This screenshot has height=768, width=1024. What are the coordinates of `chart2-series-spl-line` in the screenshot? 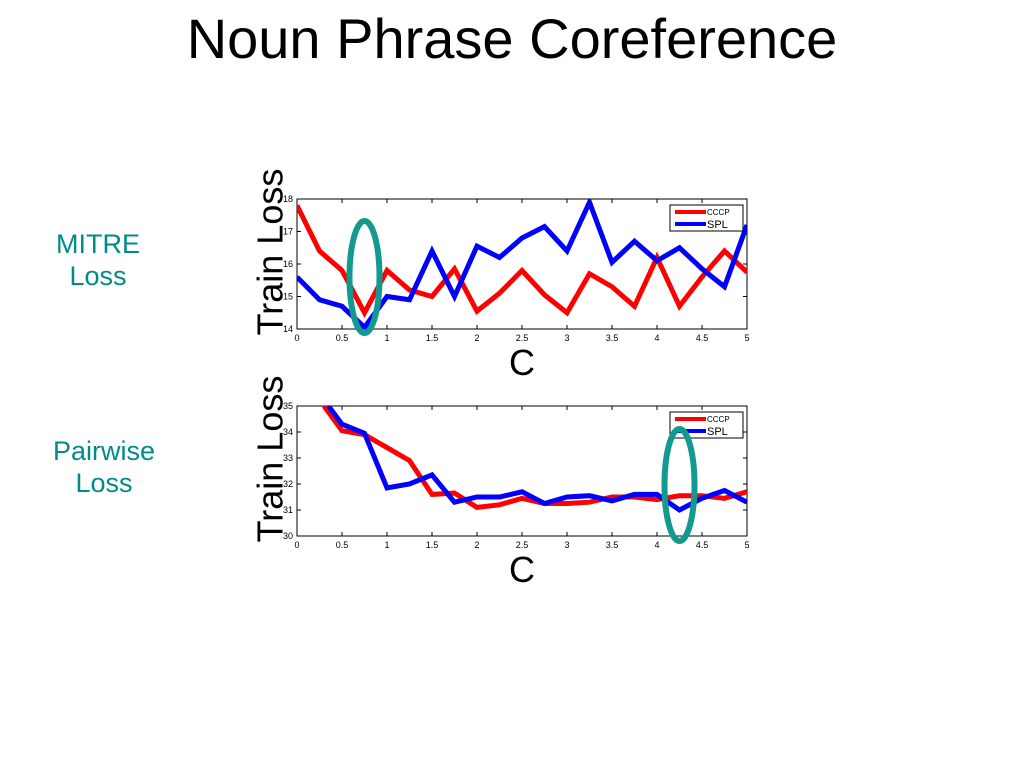 It's located at (536, 459).